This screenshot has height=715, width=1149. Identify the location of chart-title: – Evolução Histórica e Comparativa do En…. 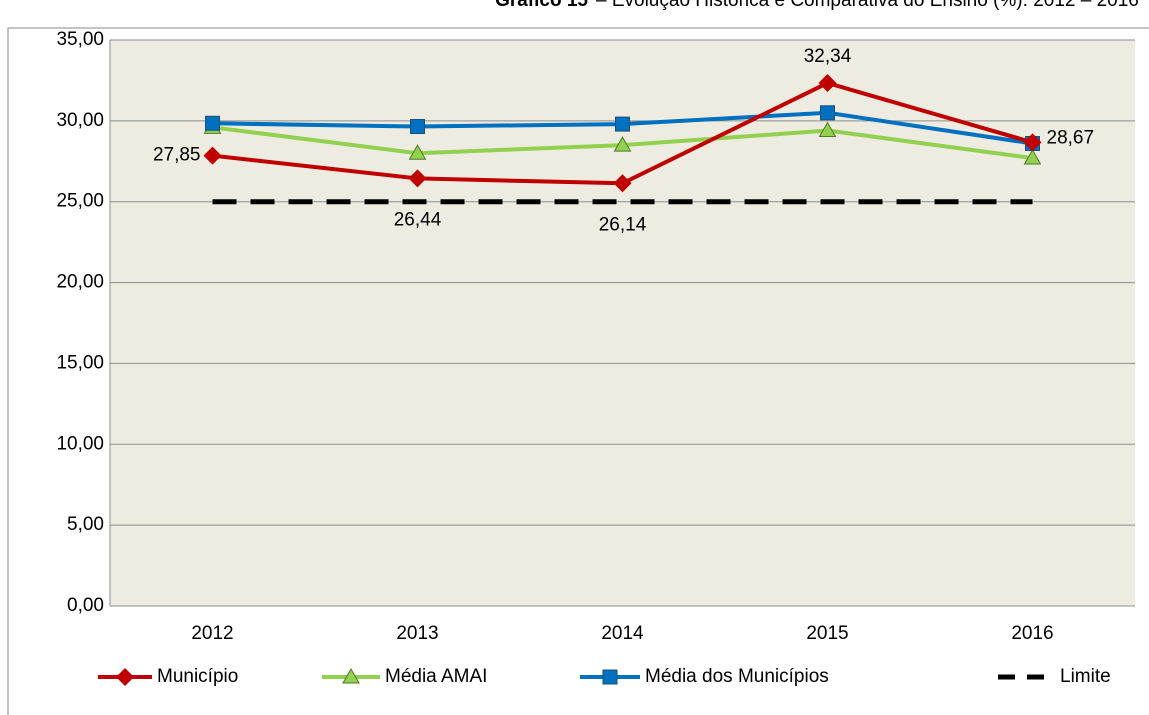
(867, 5).